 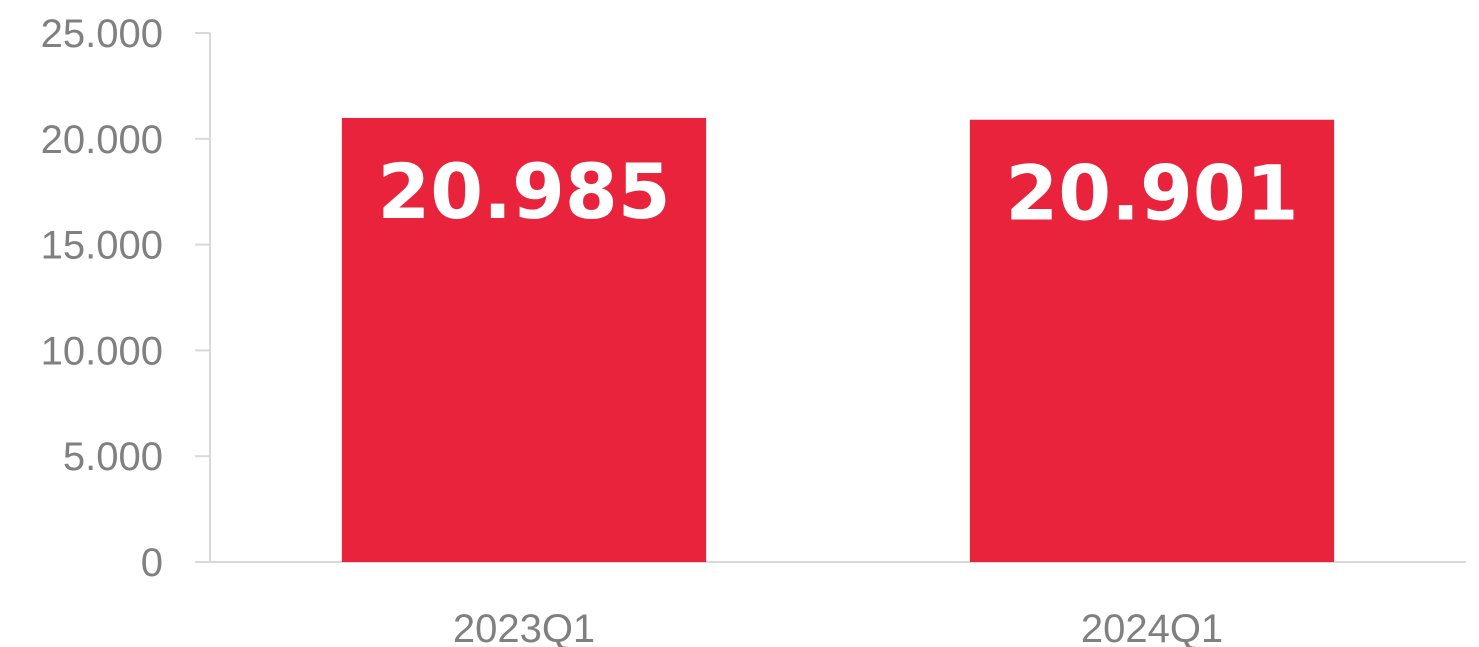 I want to click on y-tick-label: 25.000, so click(x=102, y=34).